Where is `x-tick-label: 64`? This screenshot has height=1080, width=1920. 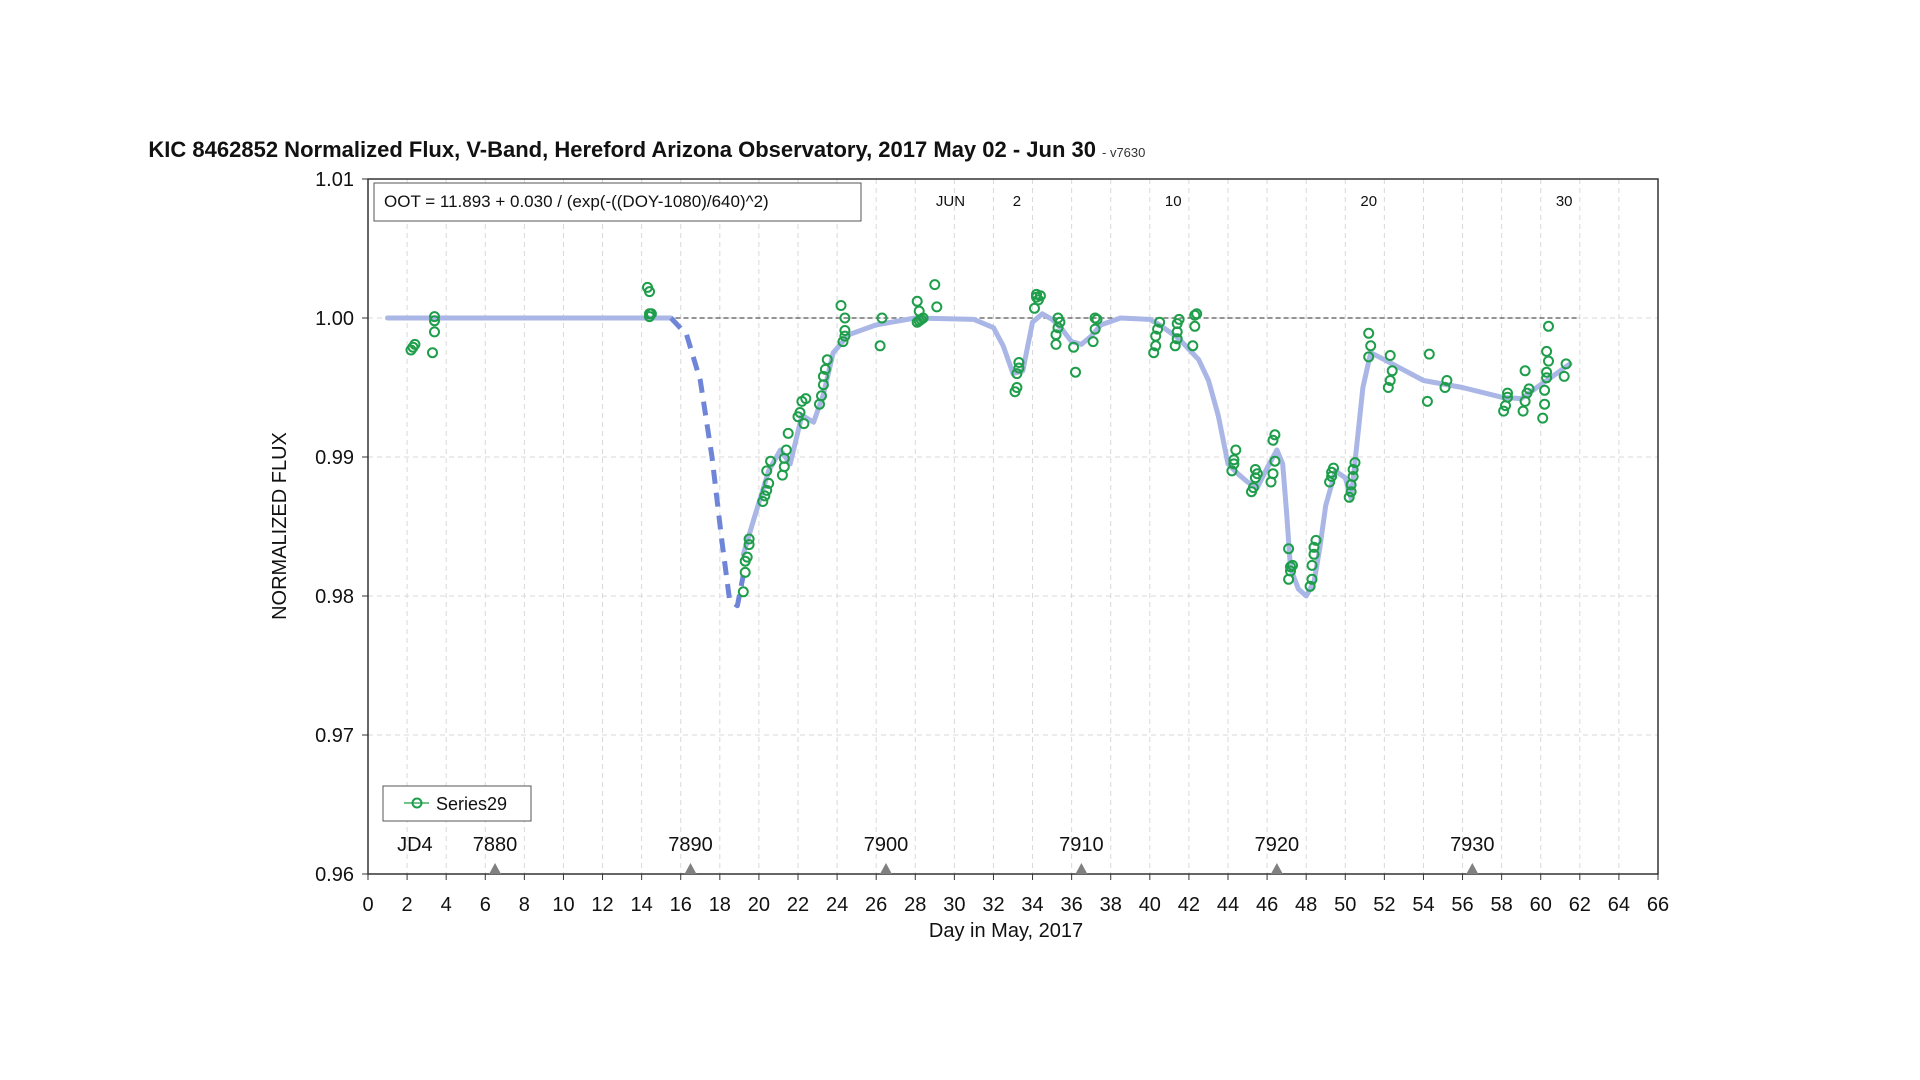 x-tick-label: 64 is located at coordinates (1619, 905).